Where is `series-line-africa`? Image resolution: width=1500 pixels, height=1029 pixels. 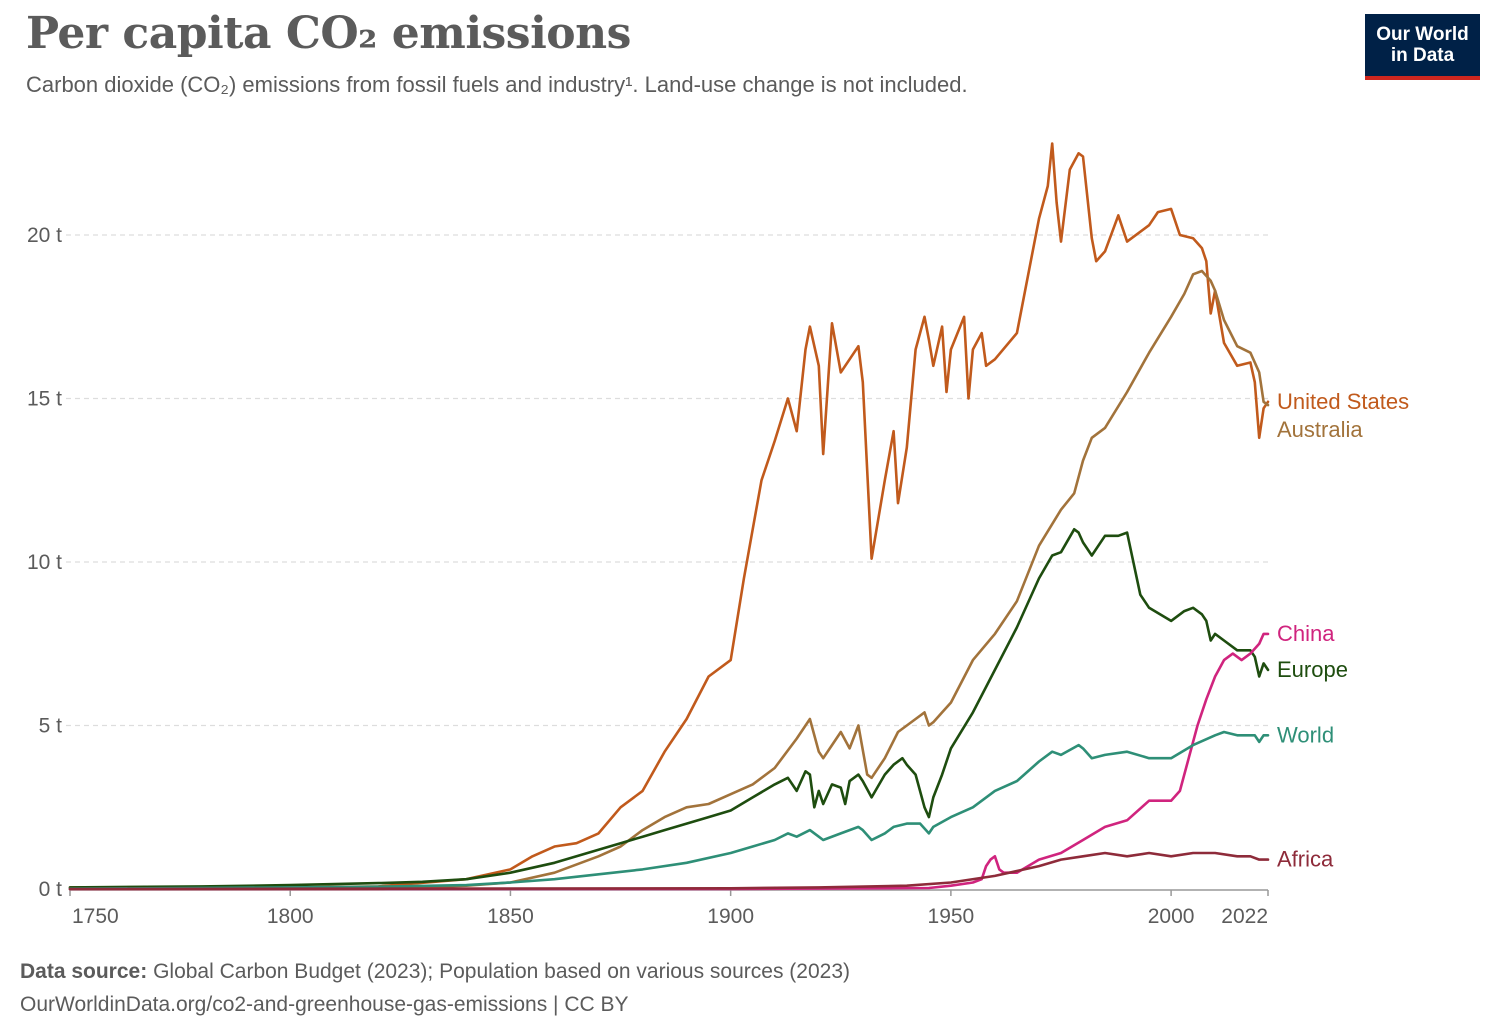
series-line-africa is located at coordinates (669, 871).